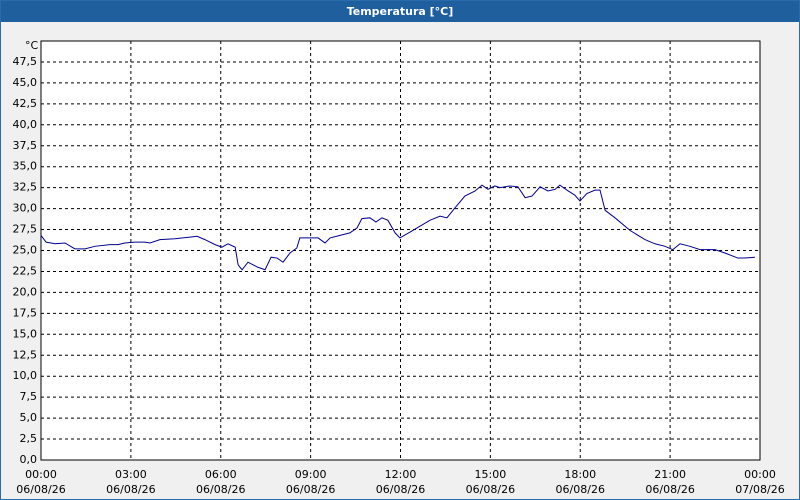 The height and width of the screenshot is (500, 800). What do you see at coordinates (401, 474) in the screenshot?
I see `x-tick-label: 12:00` at bounding box center [401, 474].